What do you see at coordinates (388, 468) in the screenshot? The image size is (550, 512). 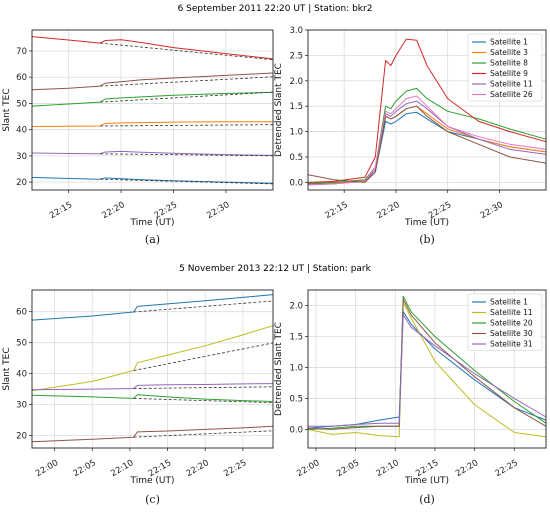 I see `x-tick-label: 22:10` at bounding box center [388, 468].